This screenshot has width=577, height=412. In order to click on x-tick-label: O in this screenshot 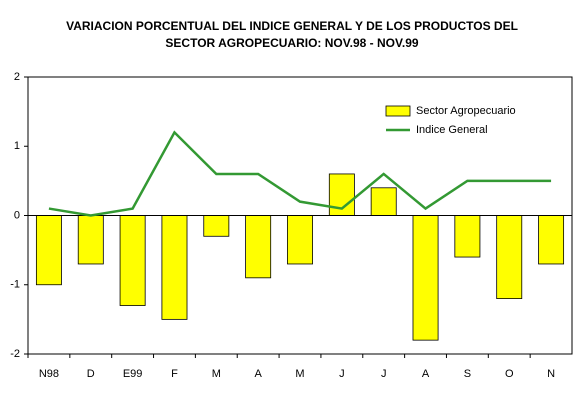, I will do `click(509, 374)`.